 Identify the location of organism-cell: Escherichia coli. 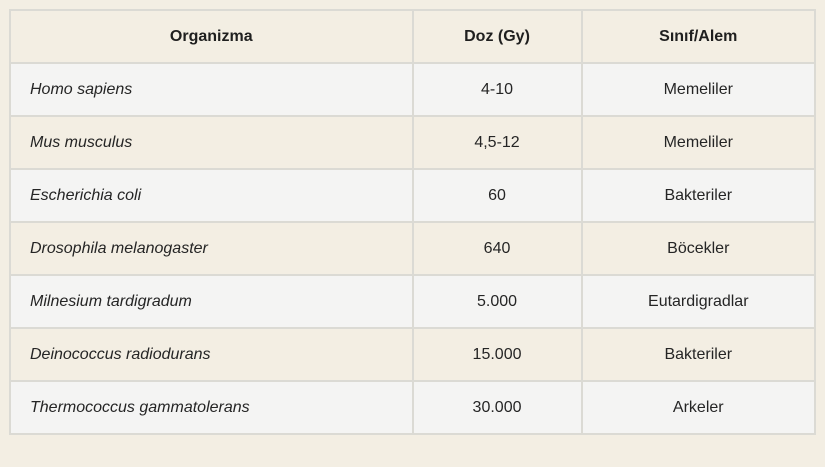
(211, 195).